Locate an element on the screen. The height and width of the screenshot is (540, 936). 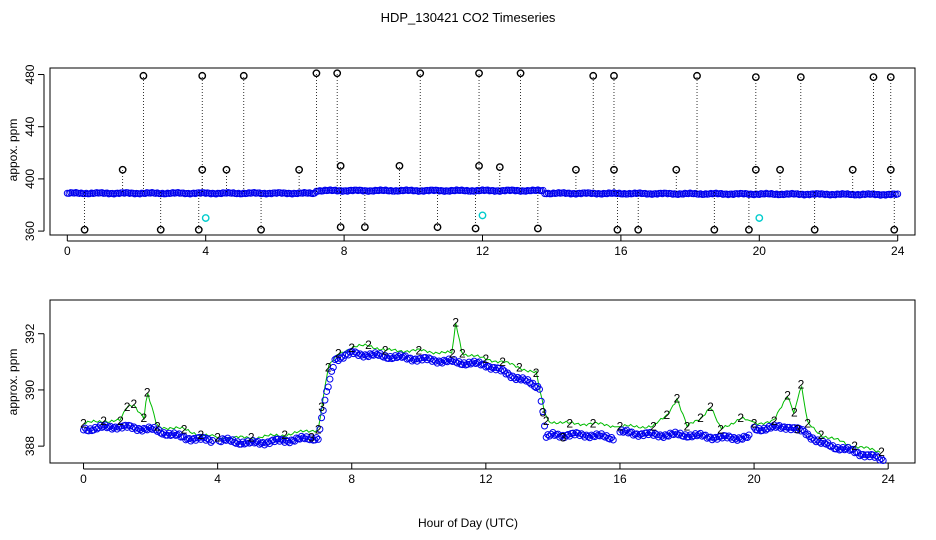
bottom-y-tick-label: 388 is located at coordinates (30, 446).